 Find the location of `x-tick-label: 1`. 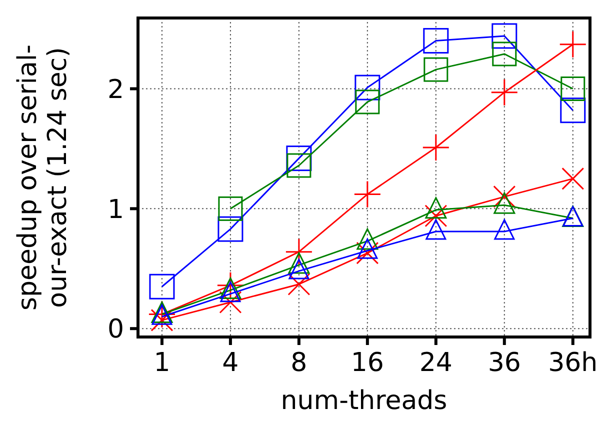

x-tick-label: 1 is located at coordinates (162, 363).